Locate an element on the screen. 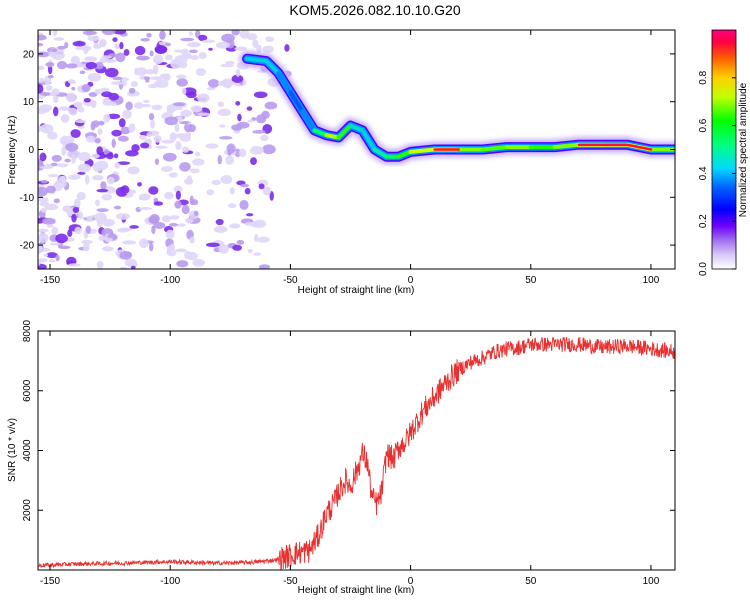 The height and width of the screenshot is (600, 750). snr-y-tick-label: 6000 is located at coordinates (27, 390).